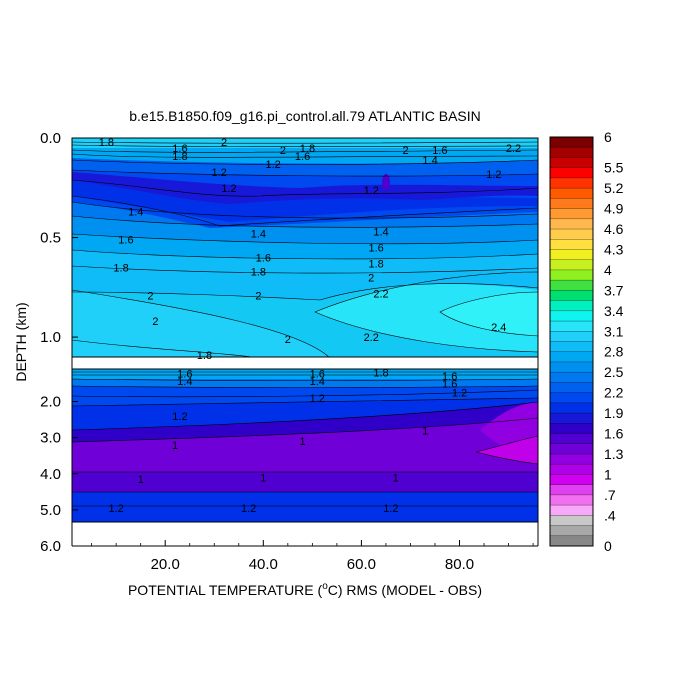 The height and width of the screenshot is (700, 700). Describe the element at coordinates (614, 413) in the screenshot. I see `colorbar-label: 1.9` at that location.